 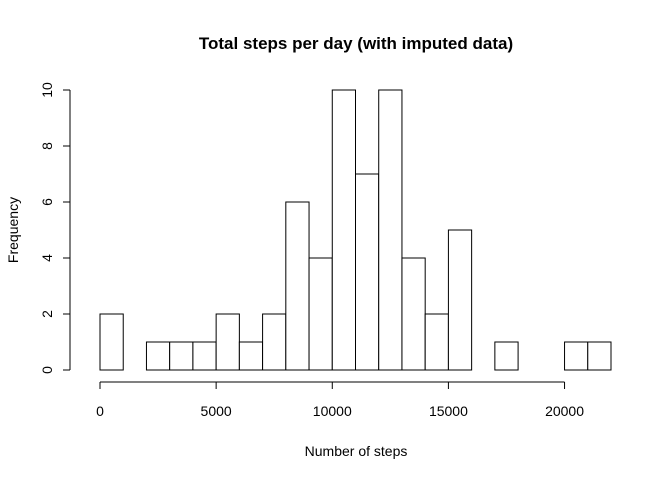 I want to click on chart-title: Total steps per day (with imputed data), so click(x=356, y=43).